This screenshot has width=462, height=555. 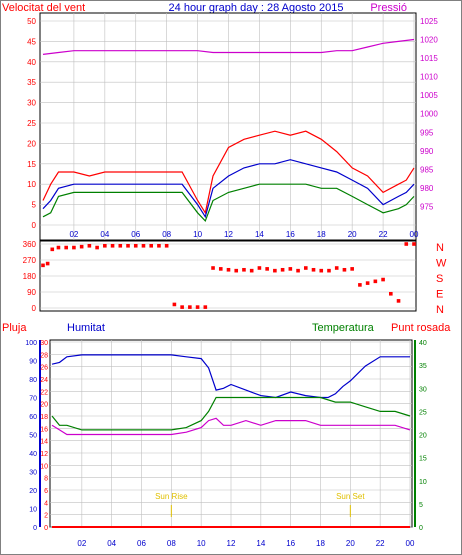 What do you see at coordinates (135, 234) in the screenshot?
I see `wind-x-tick-label: 06` at bounding box center [135, 234].